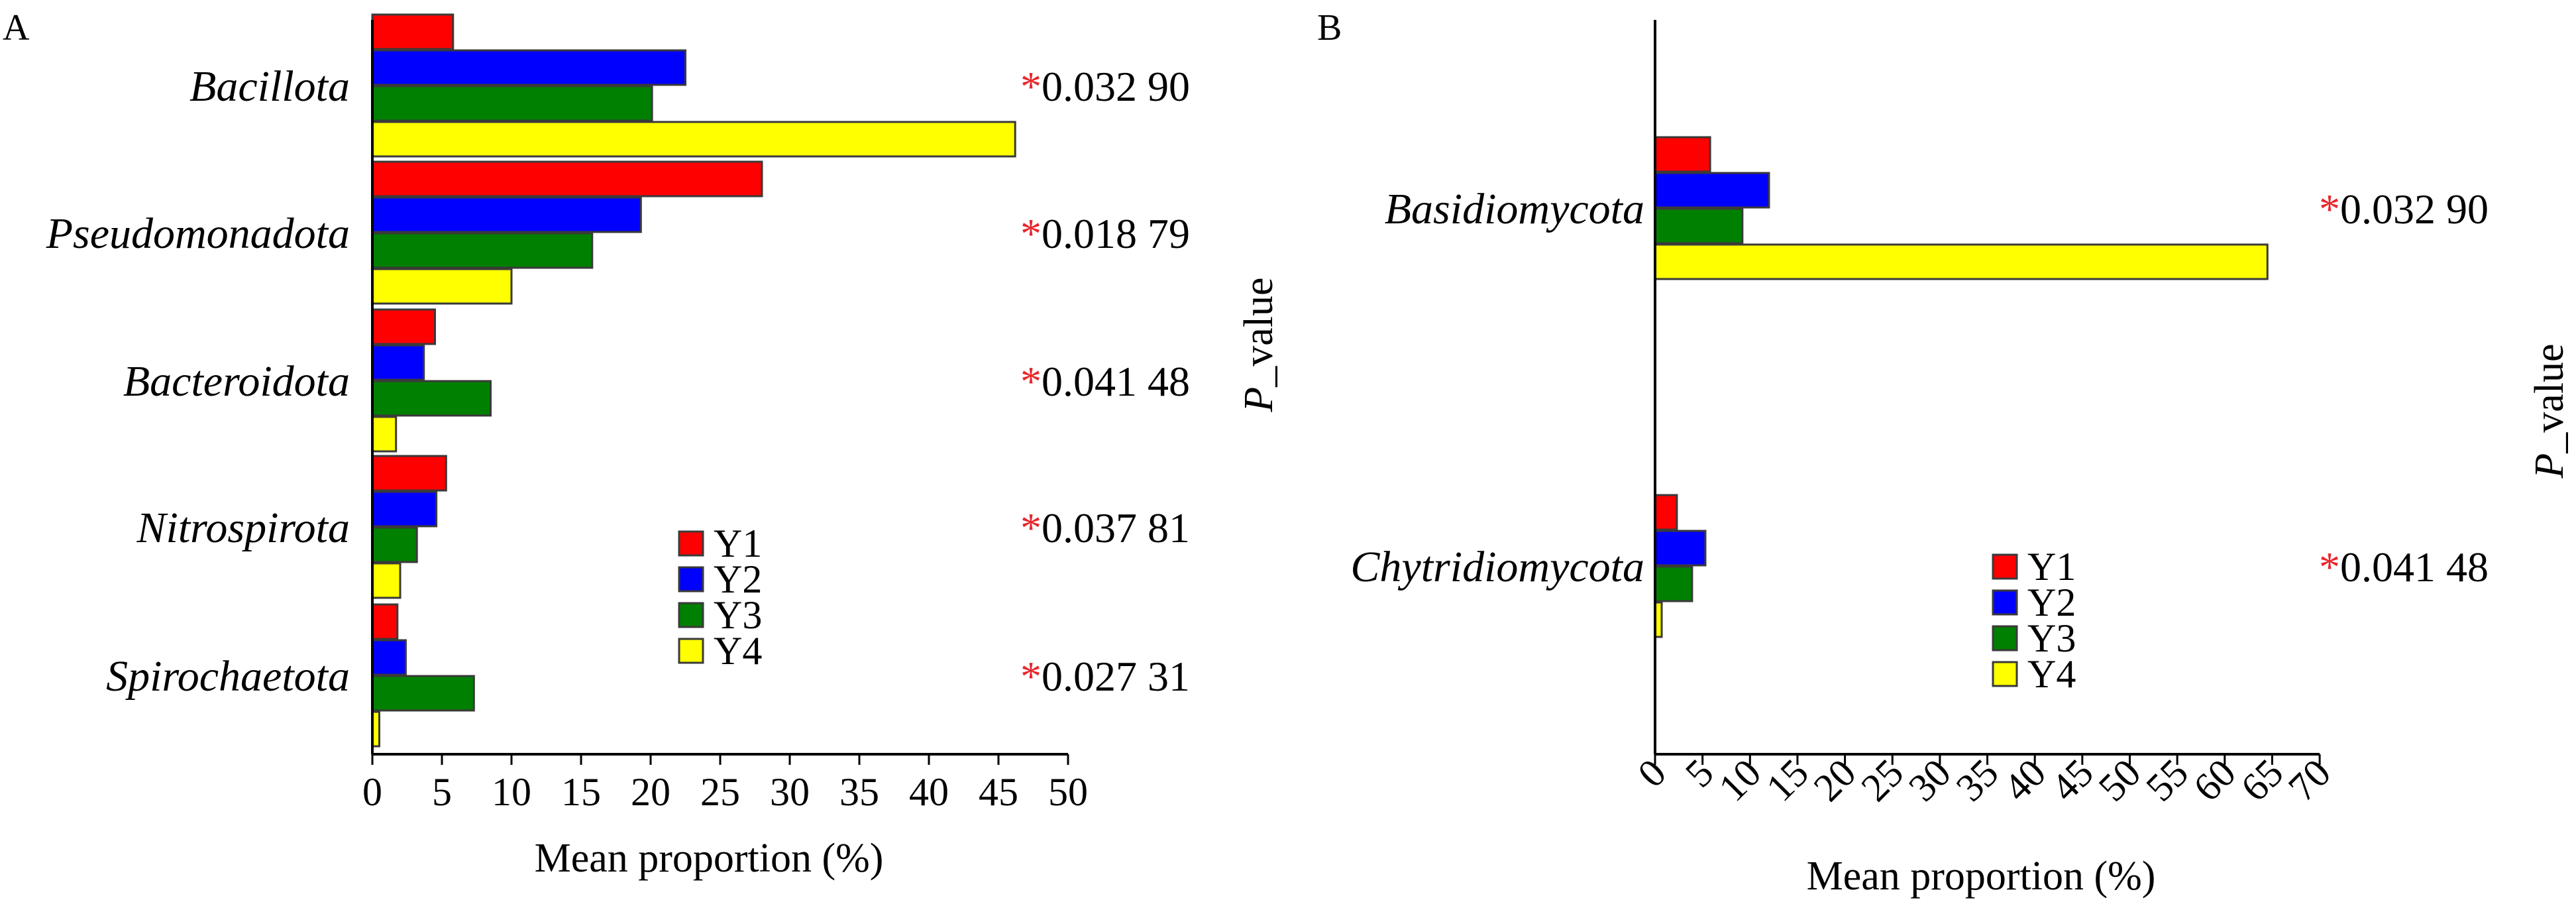  Describe the element at coordinates (1712, 190) in the screenshot. I see `panel-b-bar-y2-basidiomycota` at that location.